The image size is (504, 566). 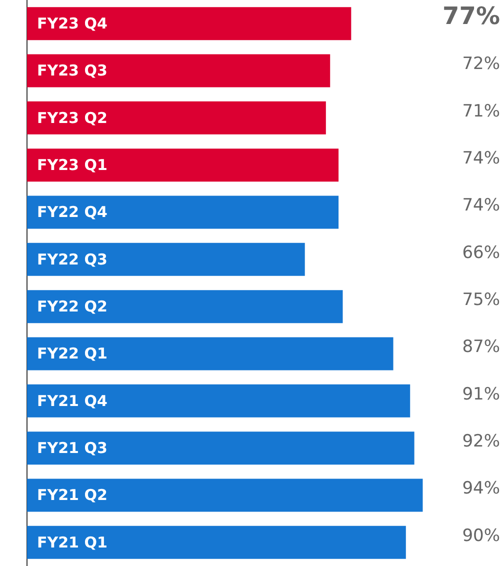 What do you see at coordinates (72, 306) in the screenshot?
I see `y-tick-label: FY22 Q2` at bounding box center [72, 306].